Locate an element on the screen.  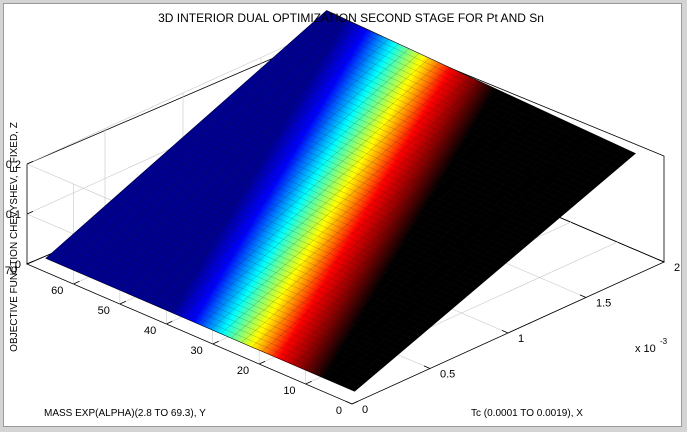
z-tick-label: 0 is located at coordinates (18, 265).